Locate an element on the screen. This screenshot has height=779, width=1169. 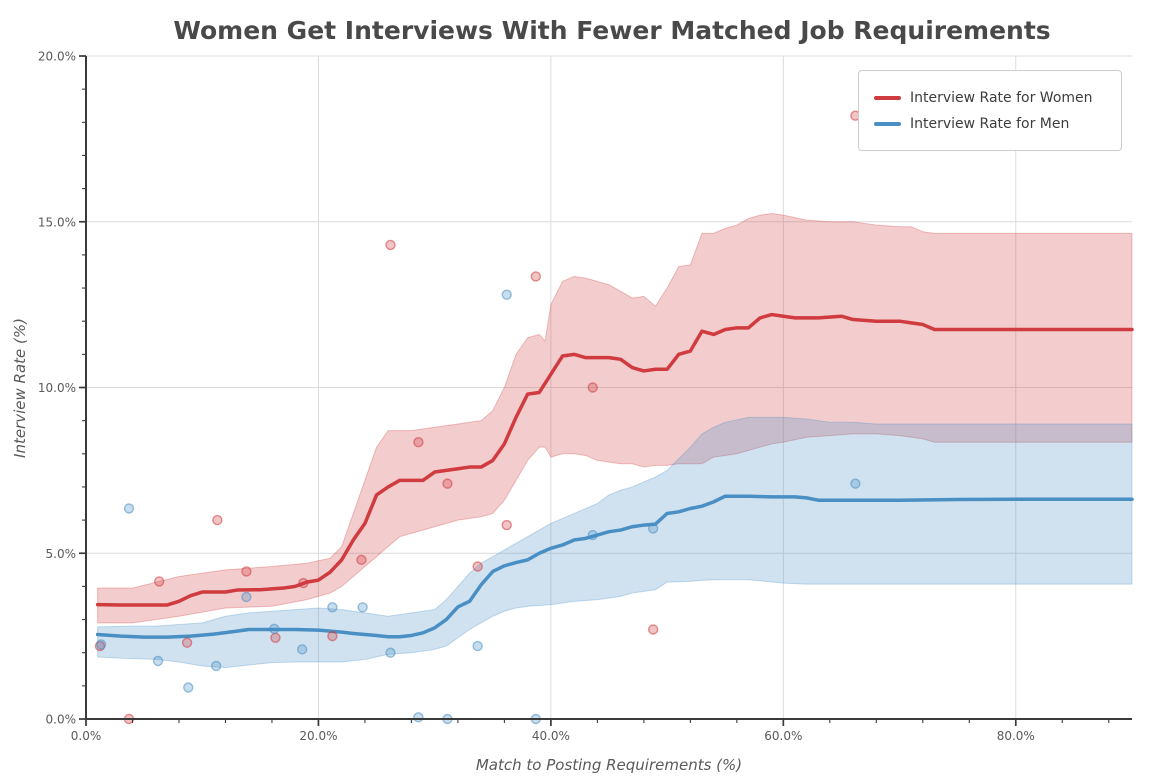
y-tick-label: 0.0% is located at coordinates (61, 720).